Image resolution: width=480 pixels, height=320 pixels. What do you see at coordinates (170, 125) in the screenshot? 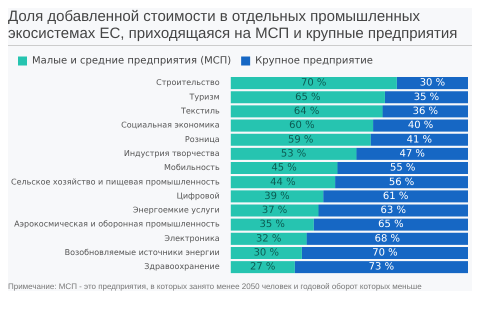
I see `y-tick-label: Социальная экономика` at bounding box center [170, 125].